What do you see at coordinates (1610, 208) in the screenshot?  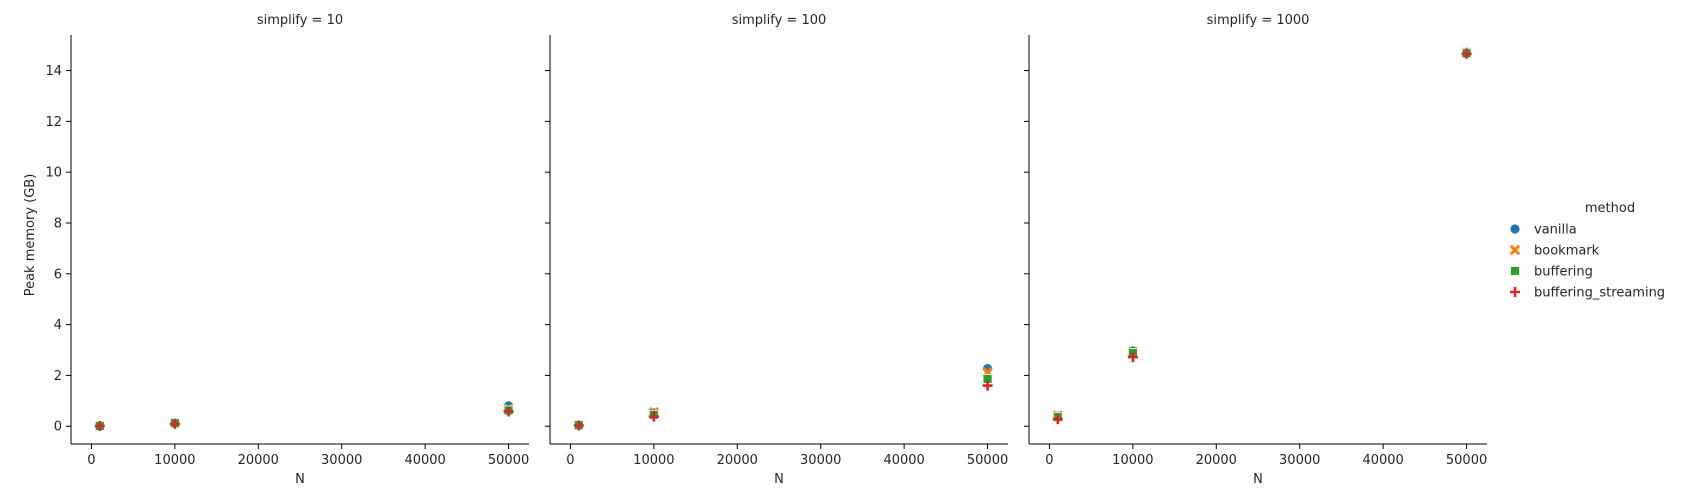 I see `legend-title: method` at bounding box center [1610, 208].